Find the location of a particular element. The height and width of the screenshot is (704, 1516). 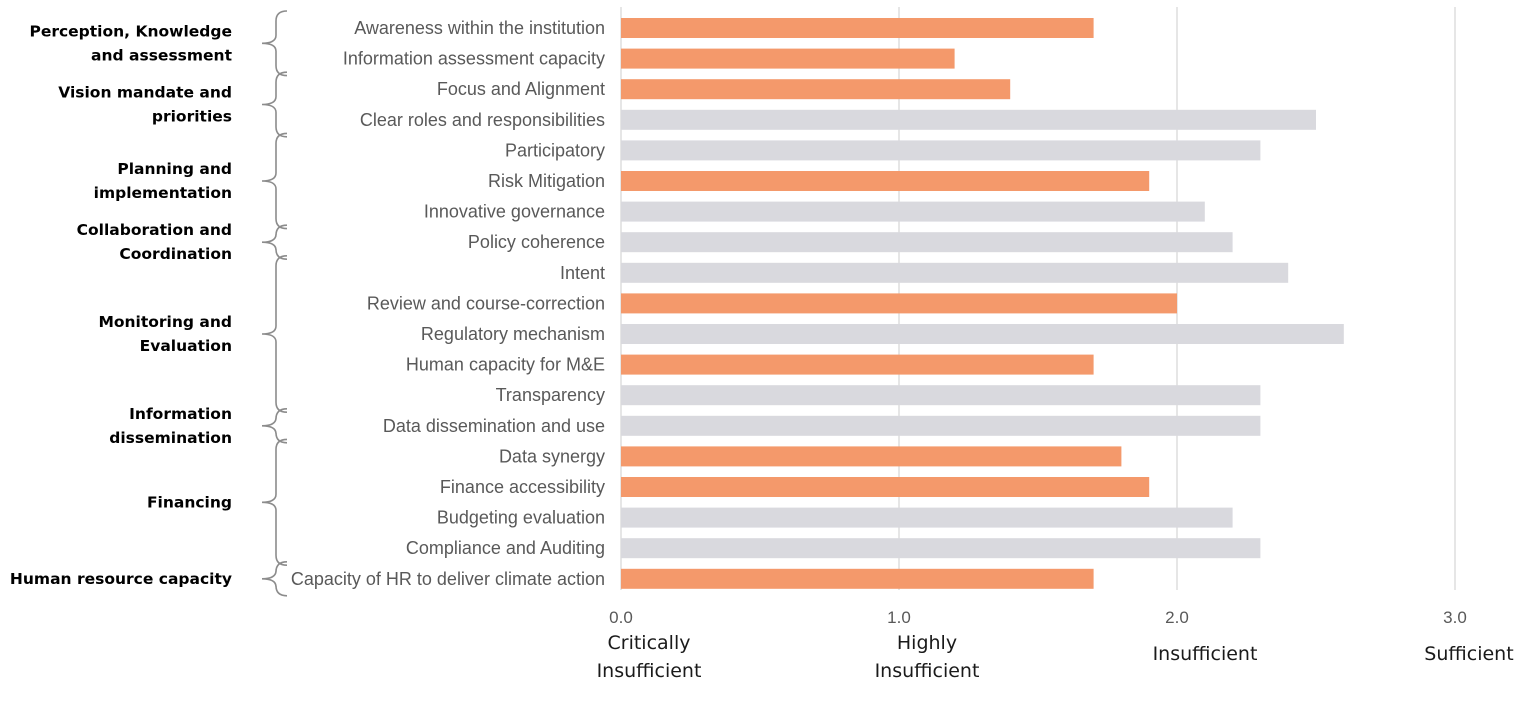

category-label-5: Risk Mitigation is located at coordinates (546, 181).